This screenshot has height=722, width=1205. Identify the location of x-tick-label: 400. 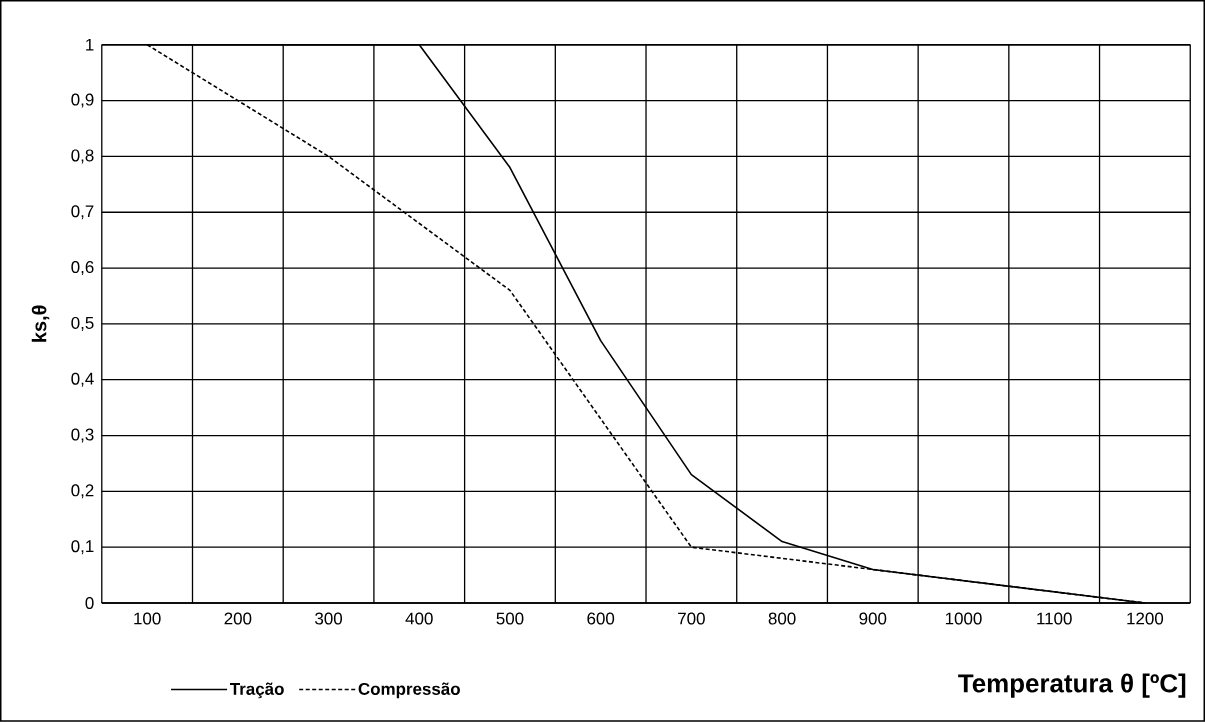
(419, 618).